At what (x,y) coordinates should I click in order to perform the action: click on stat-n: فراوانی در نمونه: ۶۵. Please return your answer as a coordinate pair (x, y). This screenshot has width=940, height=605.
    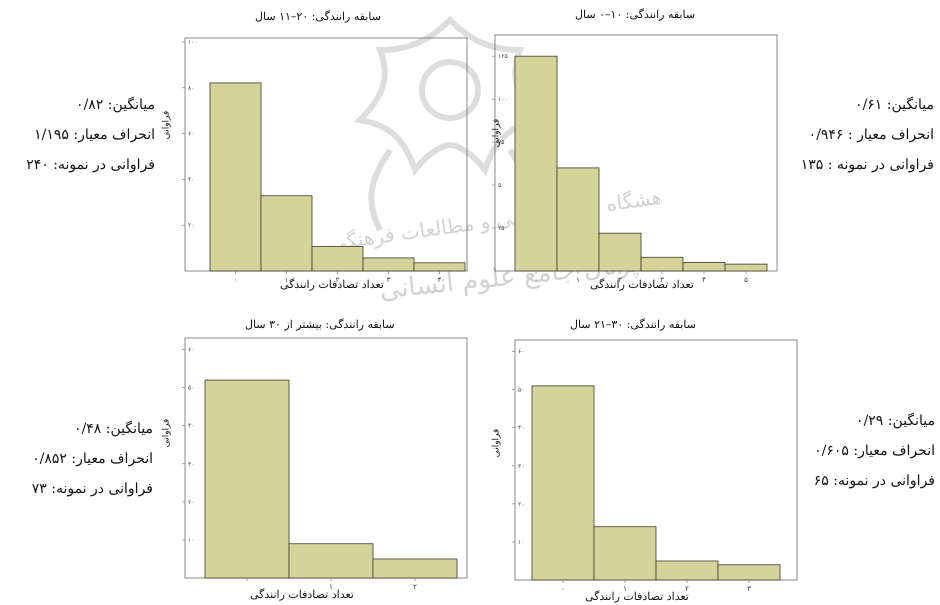
    Looking at the image, I should click on (874, 481).